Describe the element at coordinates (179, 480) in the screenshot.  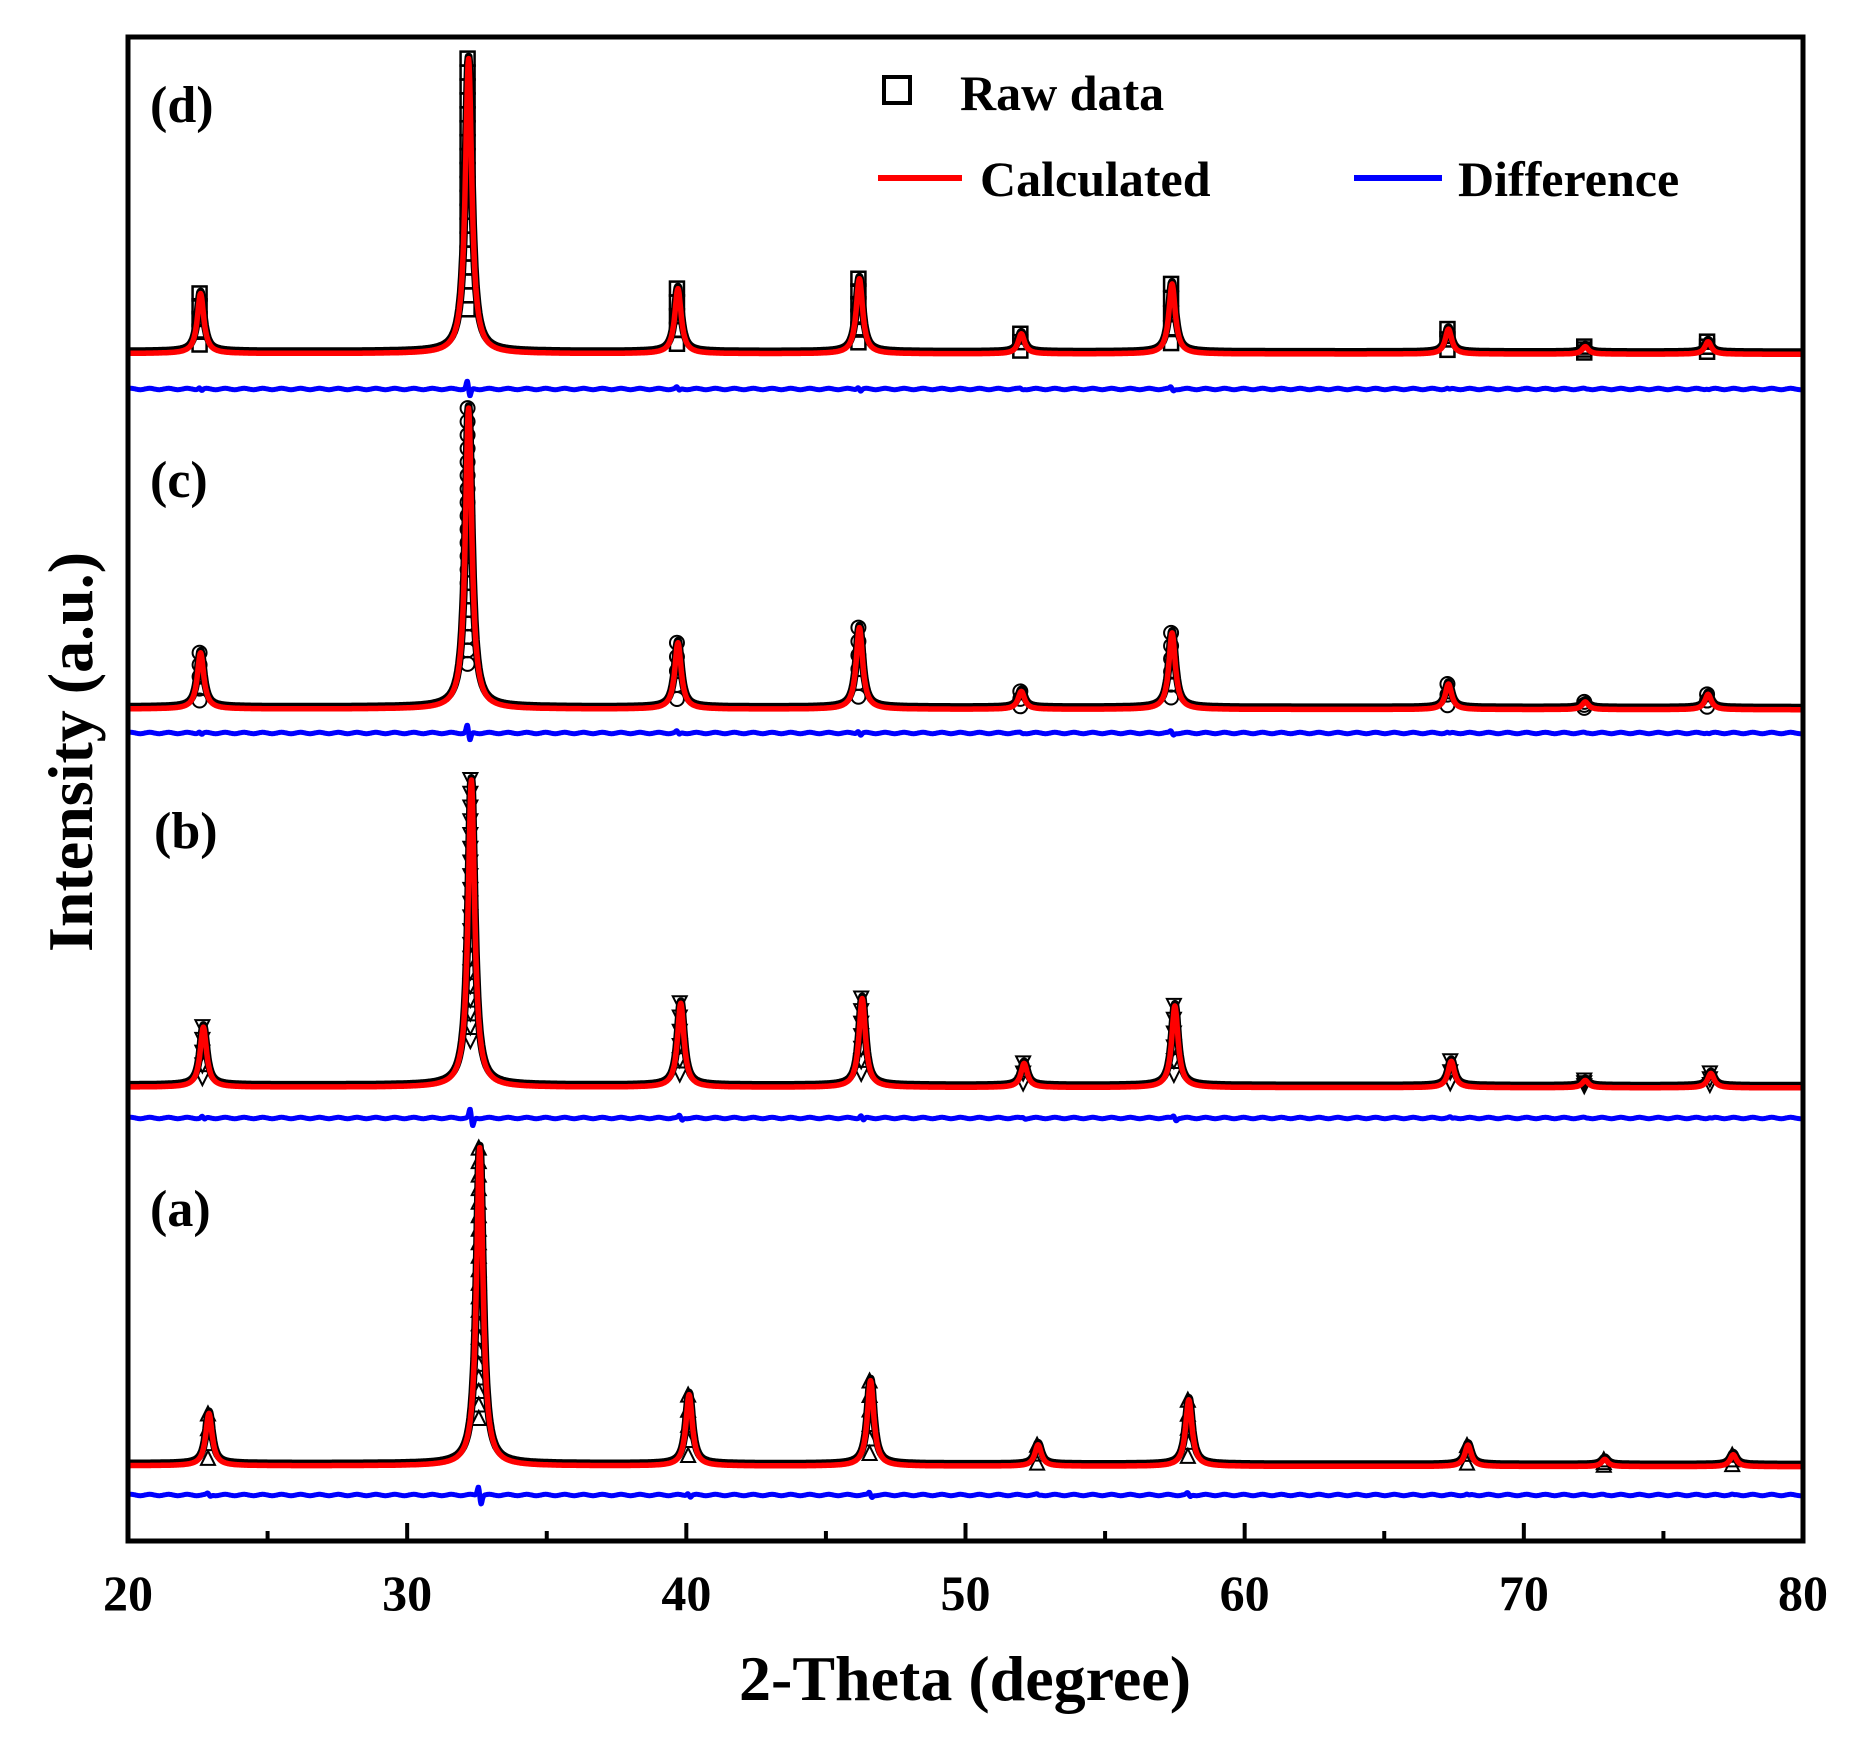
I see `panel-label: (c)` at that location.